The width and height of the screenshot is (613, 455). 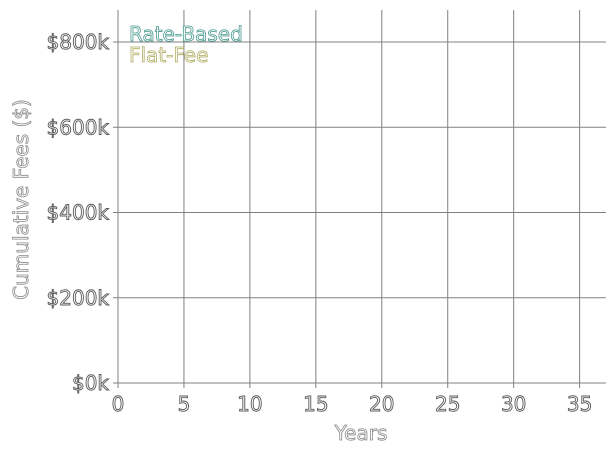 What do you see at coordinates (168, 55) in the screenshot?
I see `legend-label: Flat-Fee` at bounding box center [168, 55].